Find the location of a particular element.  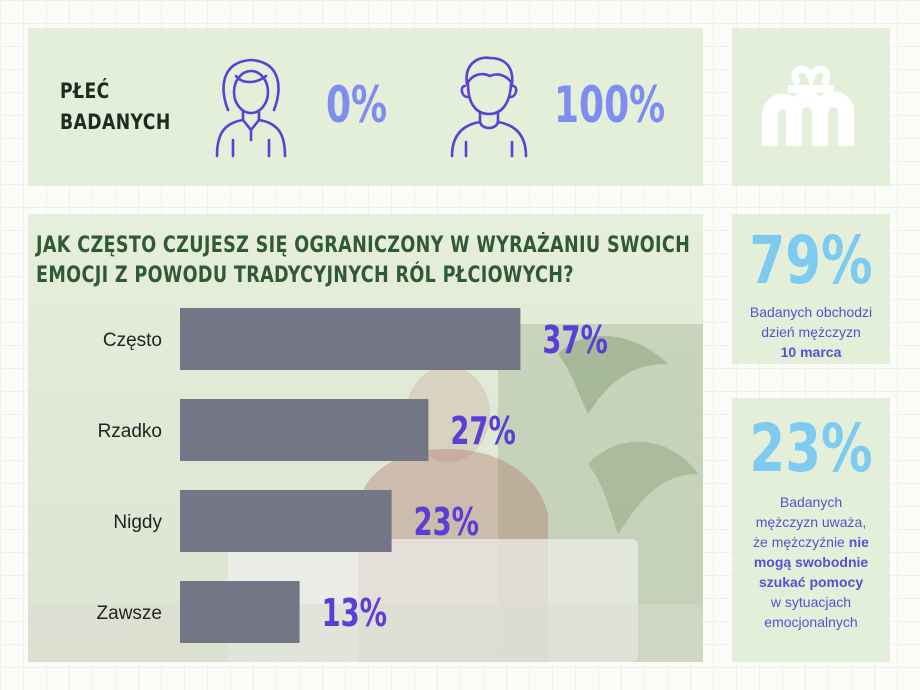

category-label: Rzadko is located at coordinates (130, 431).